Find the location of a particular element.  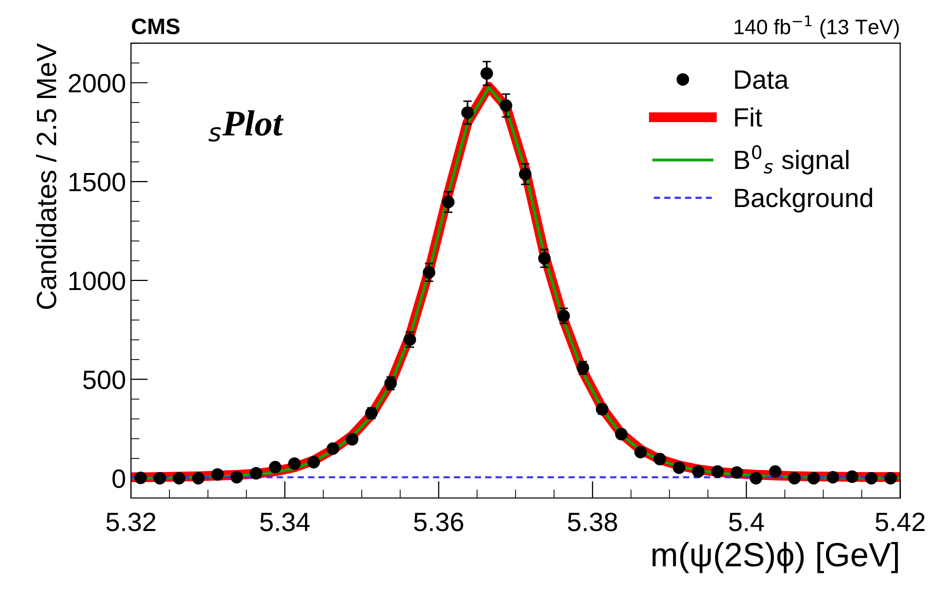

y-tick-label: 2000 is located at coordinates (97, 83).